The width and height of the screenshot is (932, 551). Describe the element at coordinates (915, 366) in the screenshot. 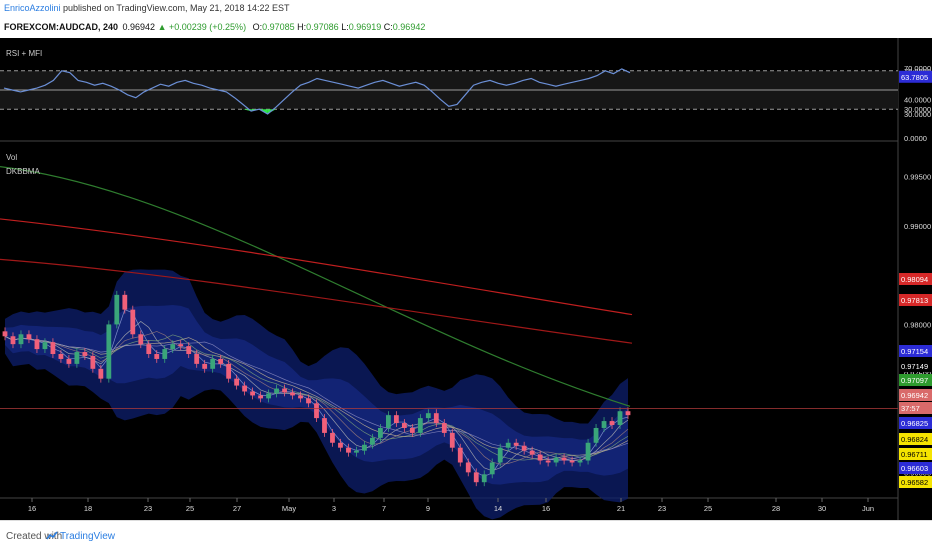

I see `price-label-bg` at that location.